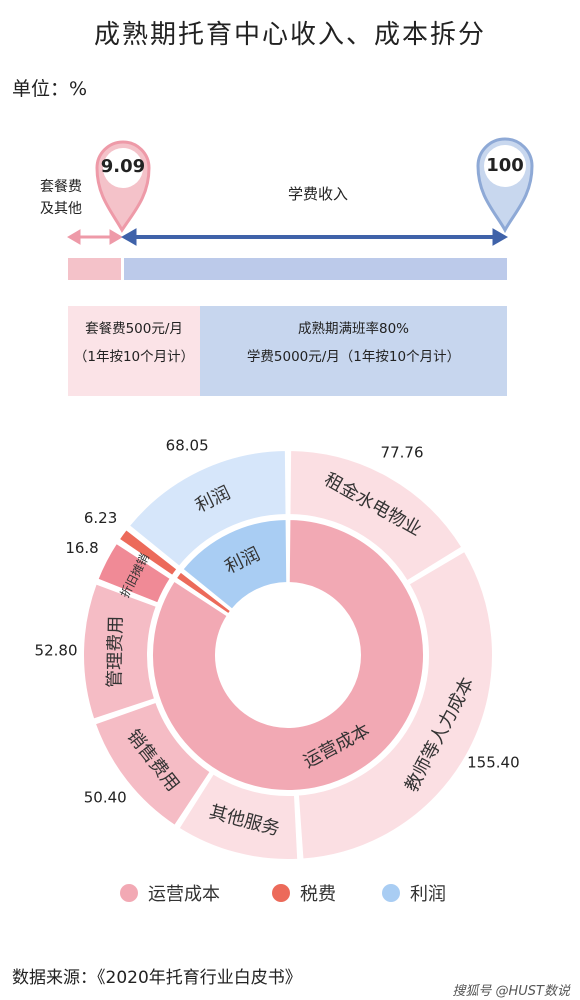 This screenshot has width=580, height=1000. I want to click on value-label-6: 6.23, so click(100, 518).